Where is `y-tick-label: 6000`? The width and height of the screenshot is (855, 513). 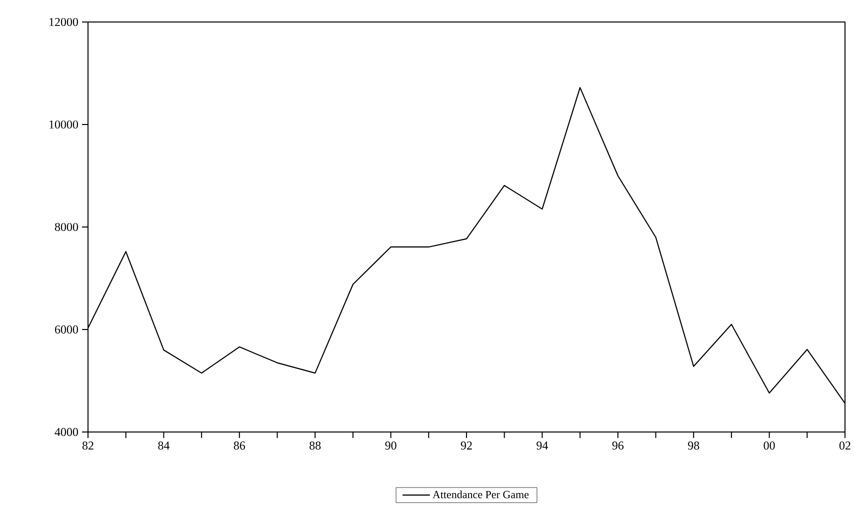
y-tick-label: 6000 is located at coordinates (66, 329).